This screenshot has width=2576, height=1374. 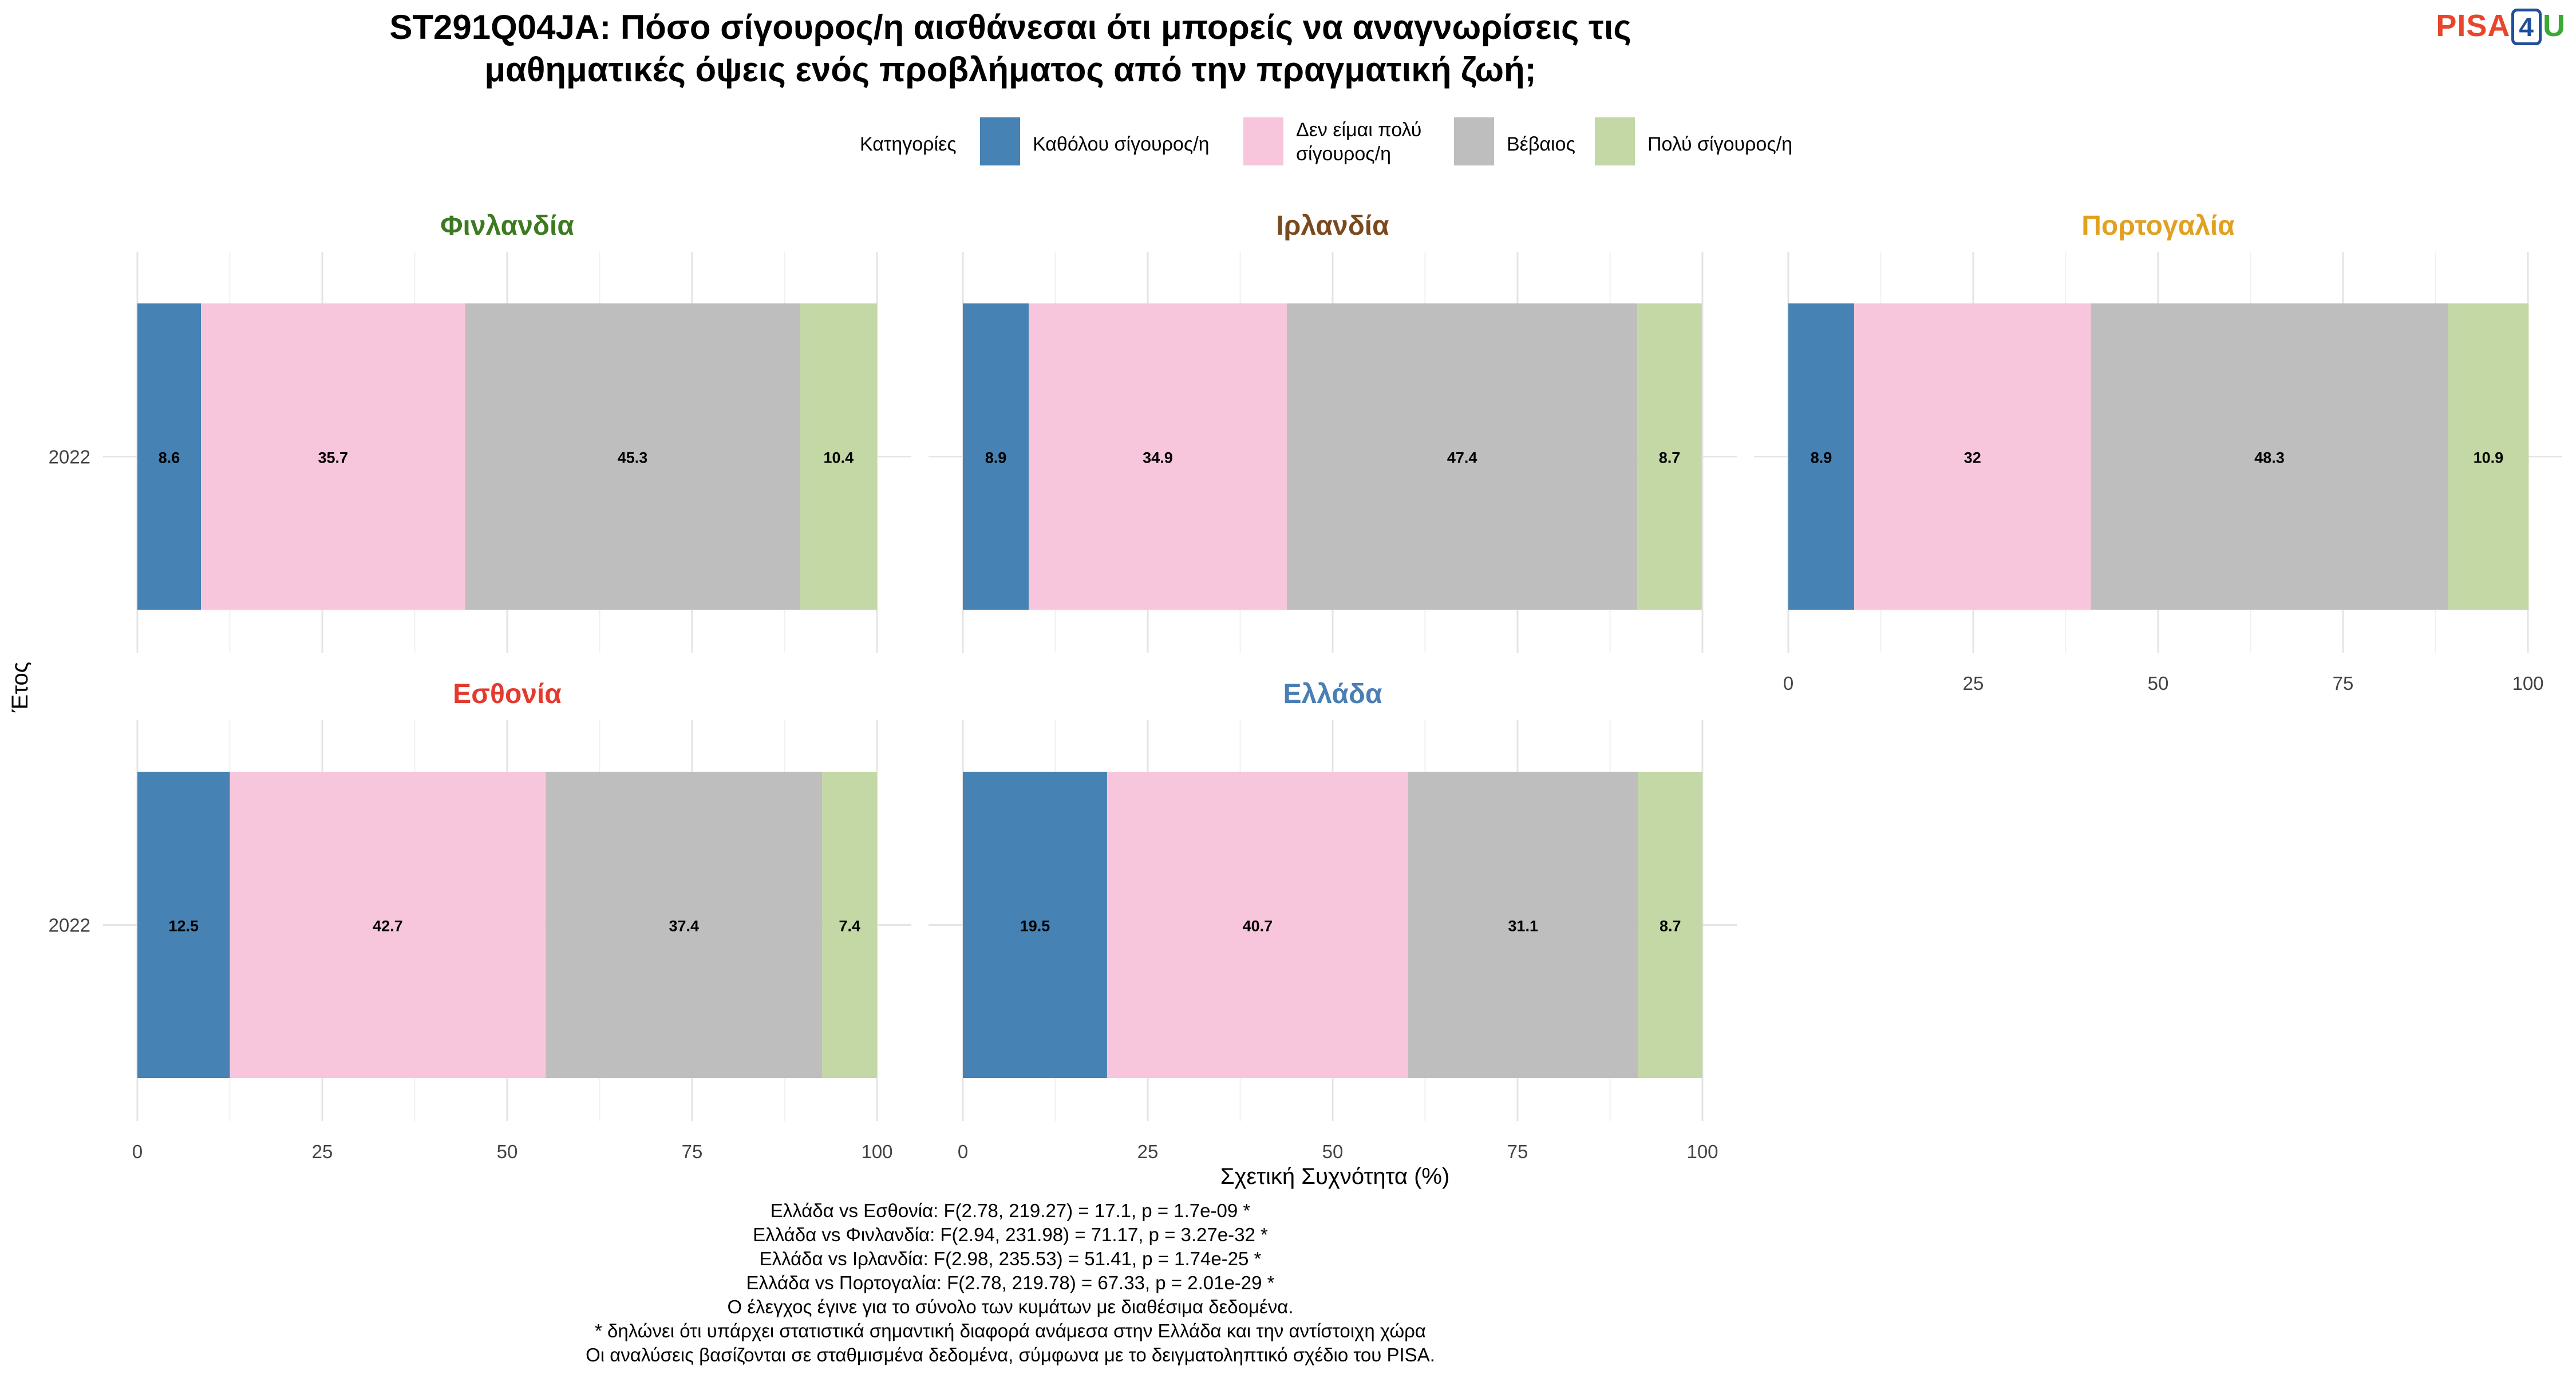 I want to click on panel-4-year-label: 2022, so click(x=69, y=926).